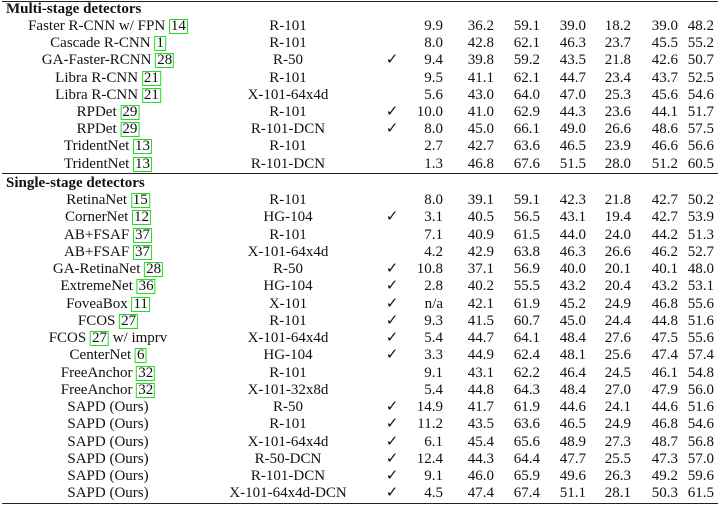  What do you see at coordinates (700, 60) in the screenshot?
I see `metric-value: 50.7` at bounding box center [700, 60].